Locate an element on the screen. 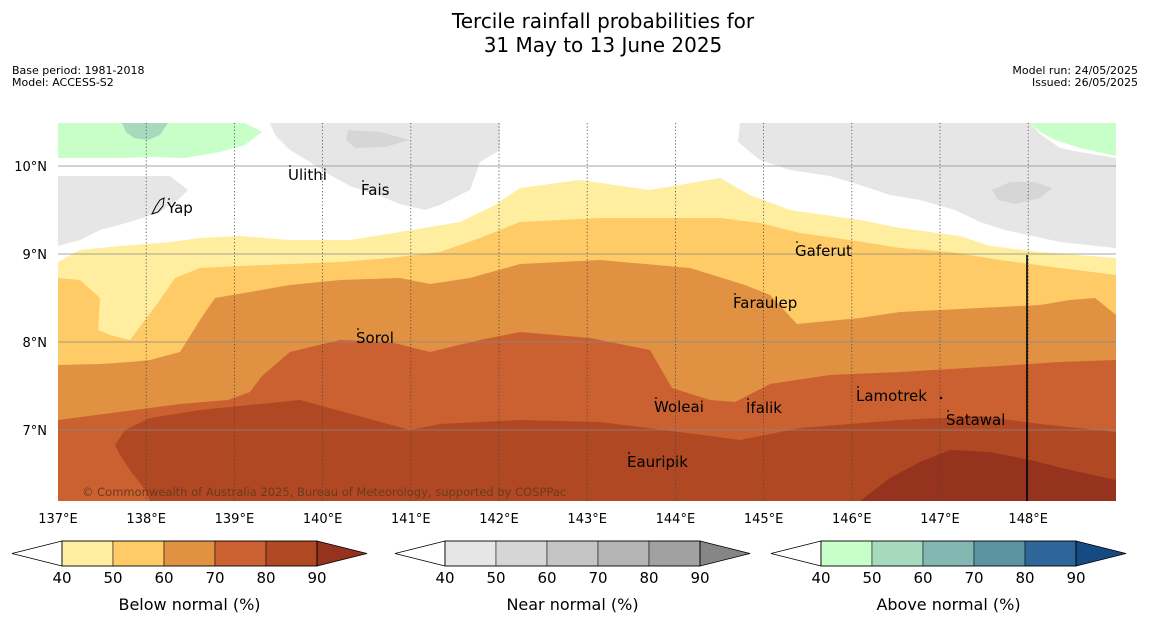 This screenshot has width=1150, height=644. lat-tick-label: 9°N is located at coordinates (35, 255).